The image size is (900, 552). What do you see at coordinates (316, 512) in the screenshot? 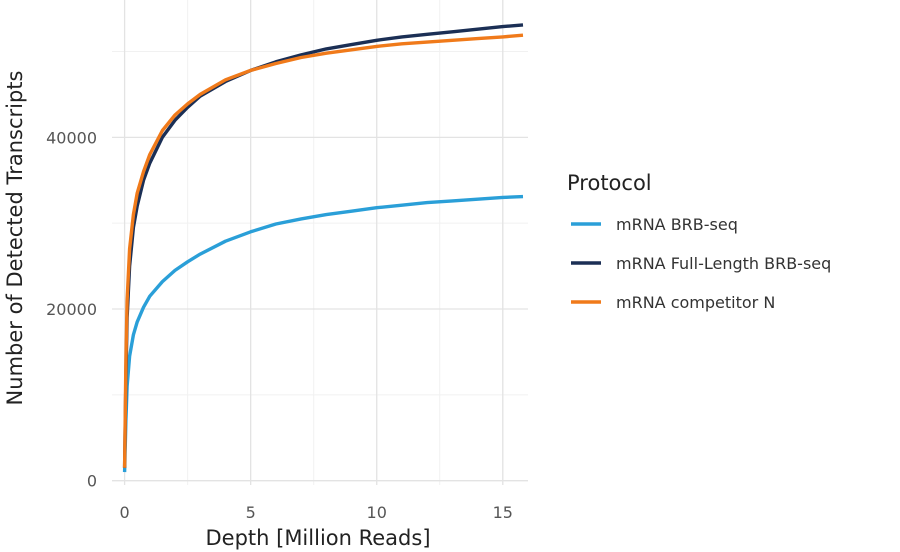
I see `x-axis-ticks: 0 5 10 15` at bounding box center [316, 512].